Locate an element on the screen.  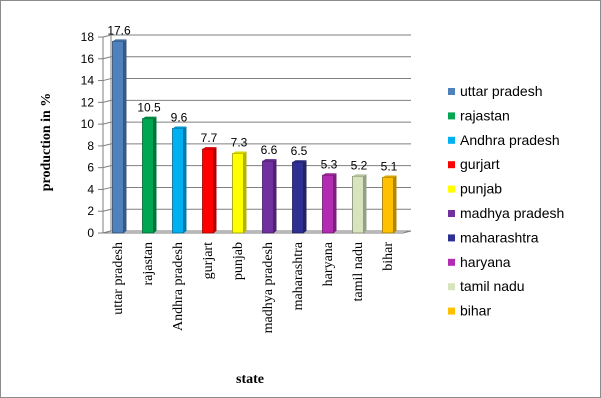
y-tick-label: 16 is located at coordinates (88, 59).